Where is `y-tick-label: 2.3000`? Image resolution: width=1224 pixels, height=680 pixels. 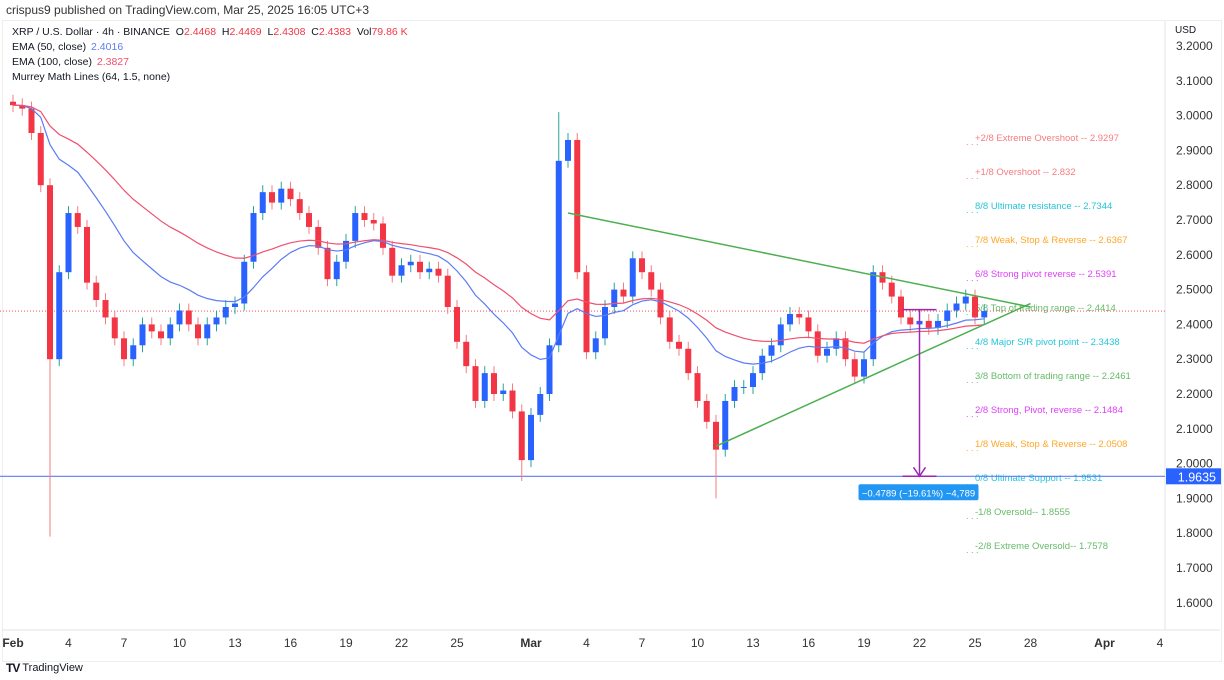
y-tick-label: 2.3000 is located at coordinates (1194, 359).